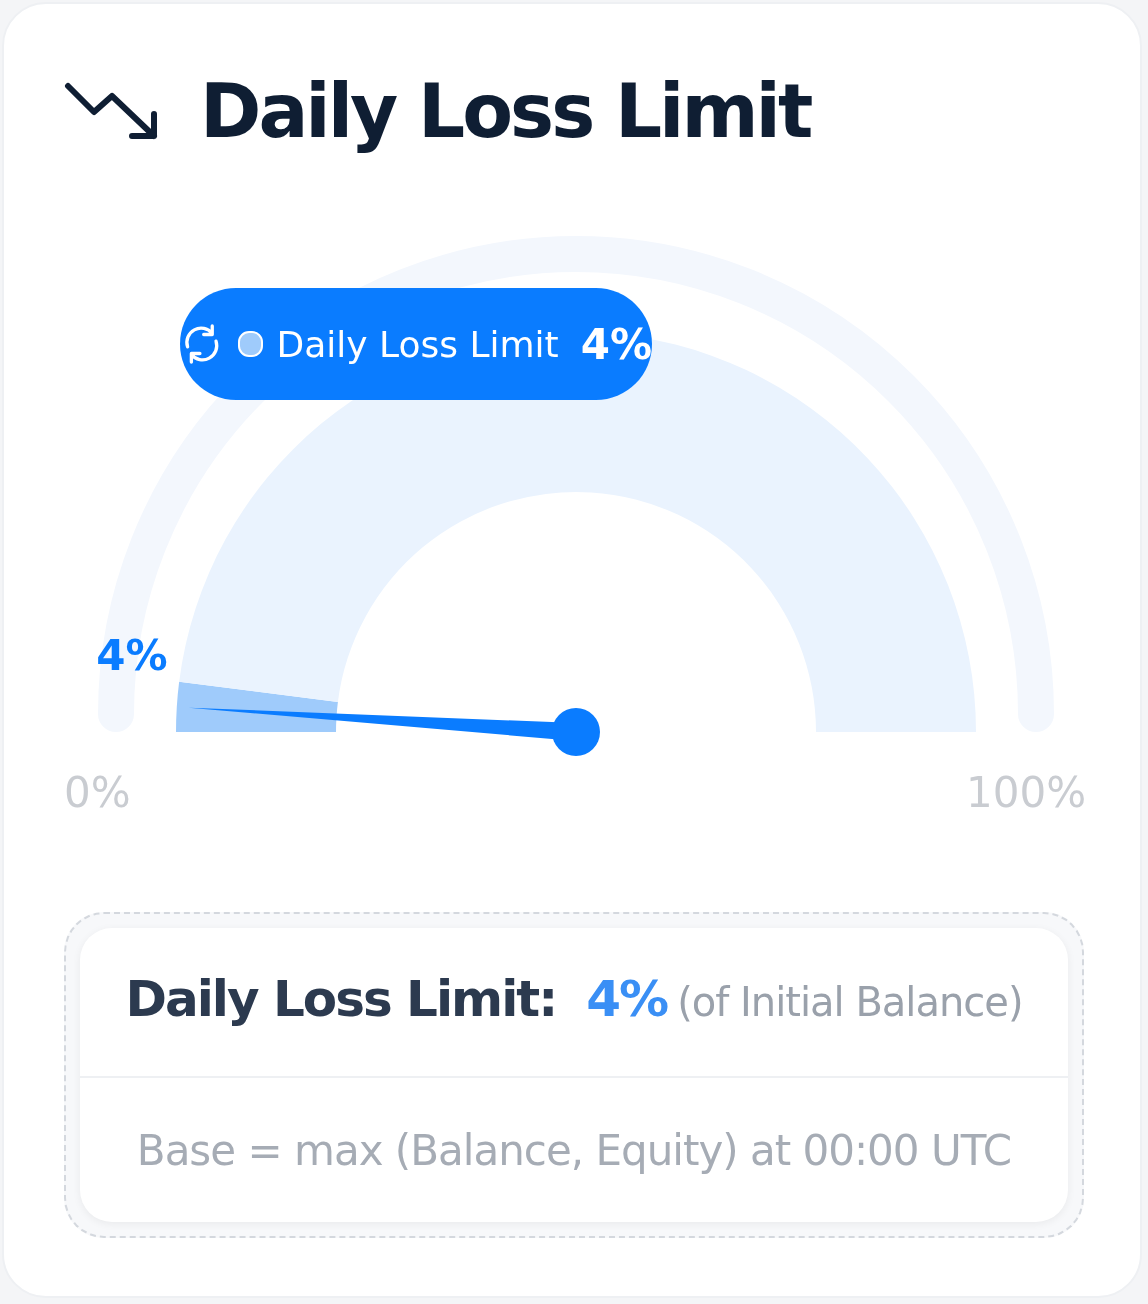 This screenshot has height=1304, width=1148. I want to click on chart-title: Daily Loss Limit, so click(505, 111).